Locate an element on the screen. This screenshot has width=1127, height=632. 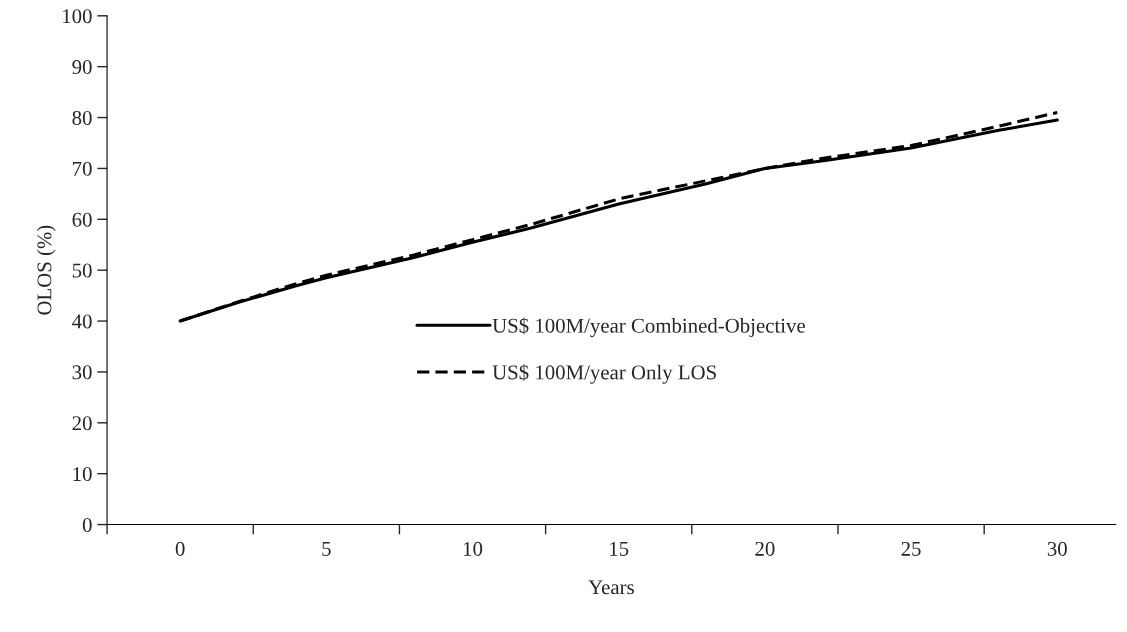
x-tick-label: 15 is located at coordinates (619, 548).